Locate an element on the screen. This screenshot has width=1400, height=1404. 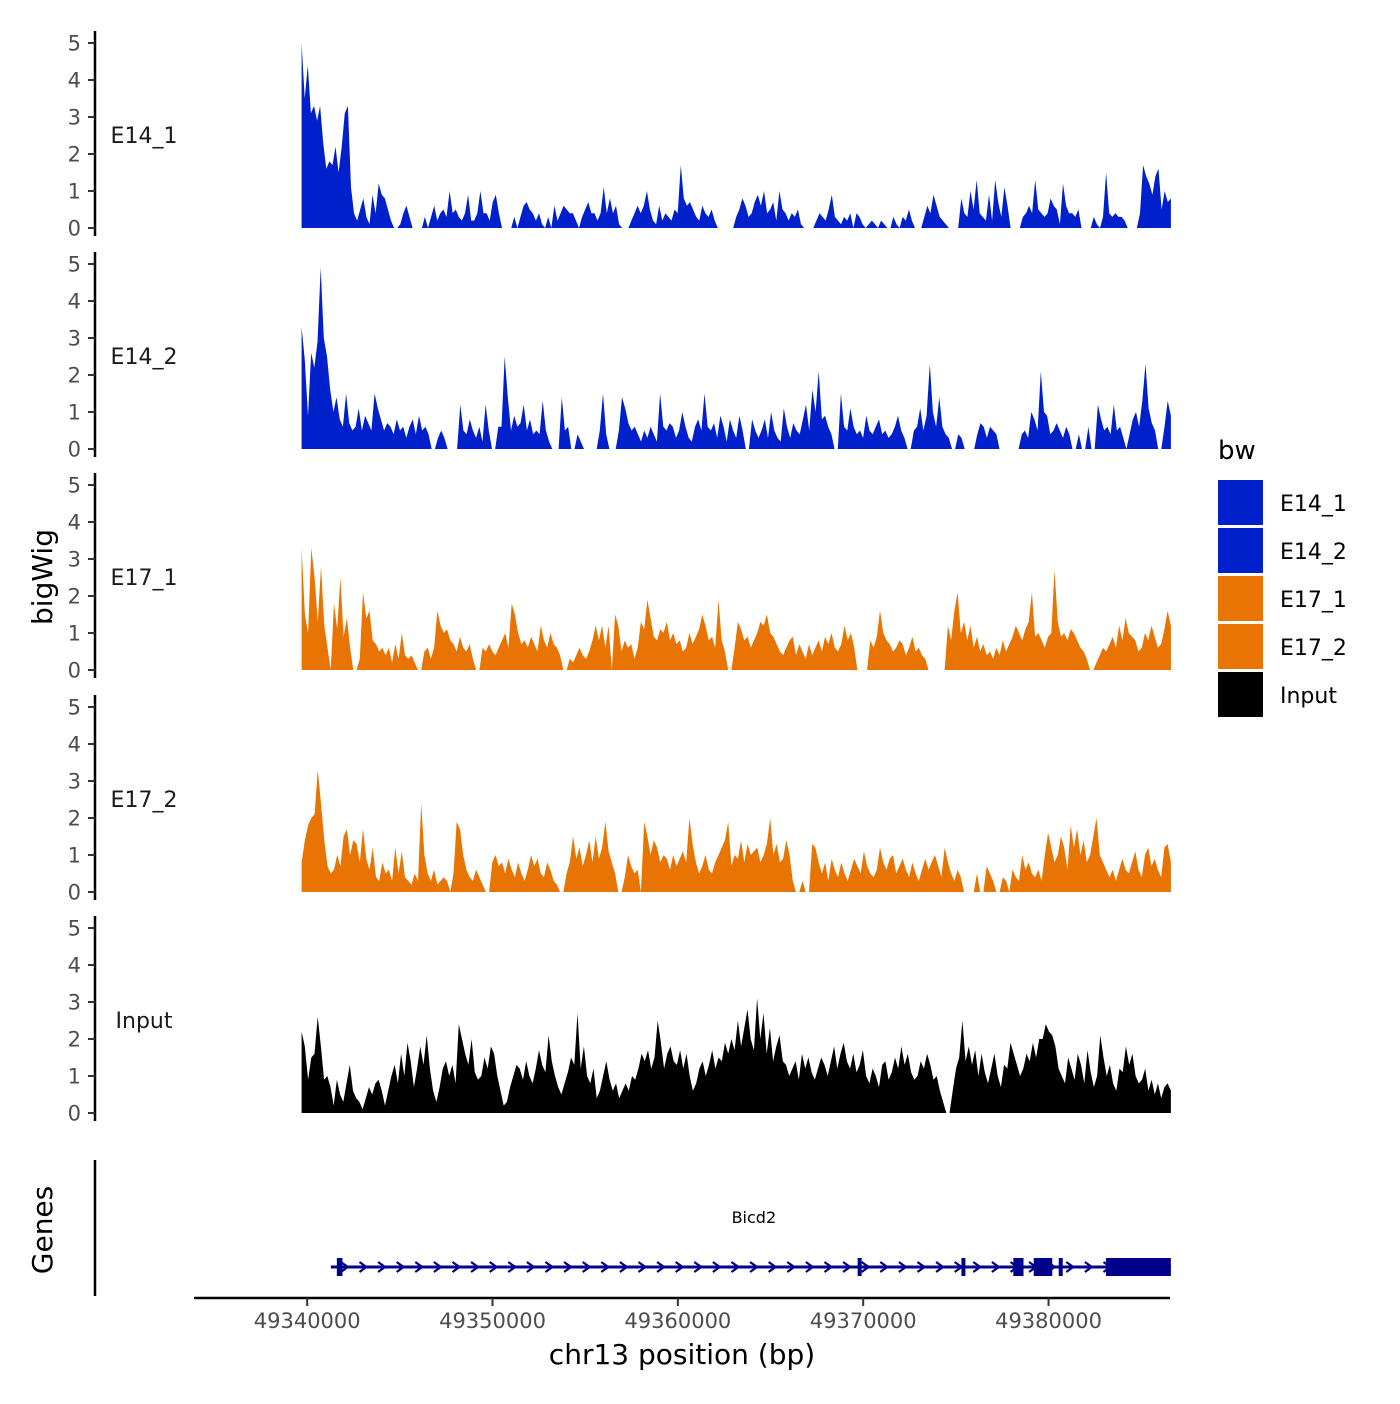
legend-title: bw is located at coordinates (1237, 451).